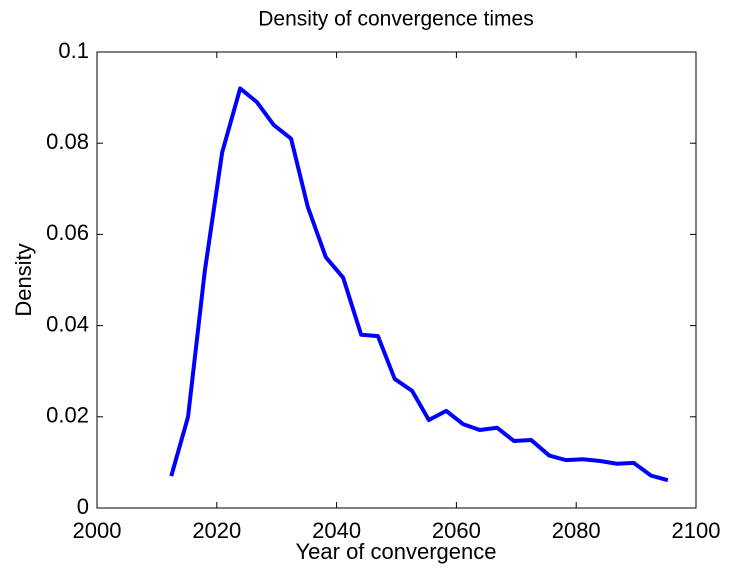 This screenshot has height=571, width=730. Describe the element at coordinates (23, 279) in the screenshot. I see `y-axis-label: Density` at that location.